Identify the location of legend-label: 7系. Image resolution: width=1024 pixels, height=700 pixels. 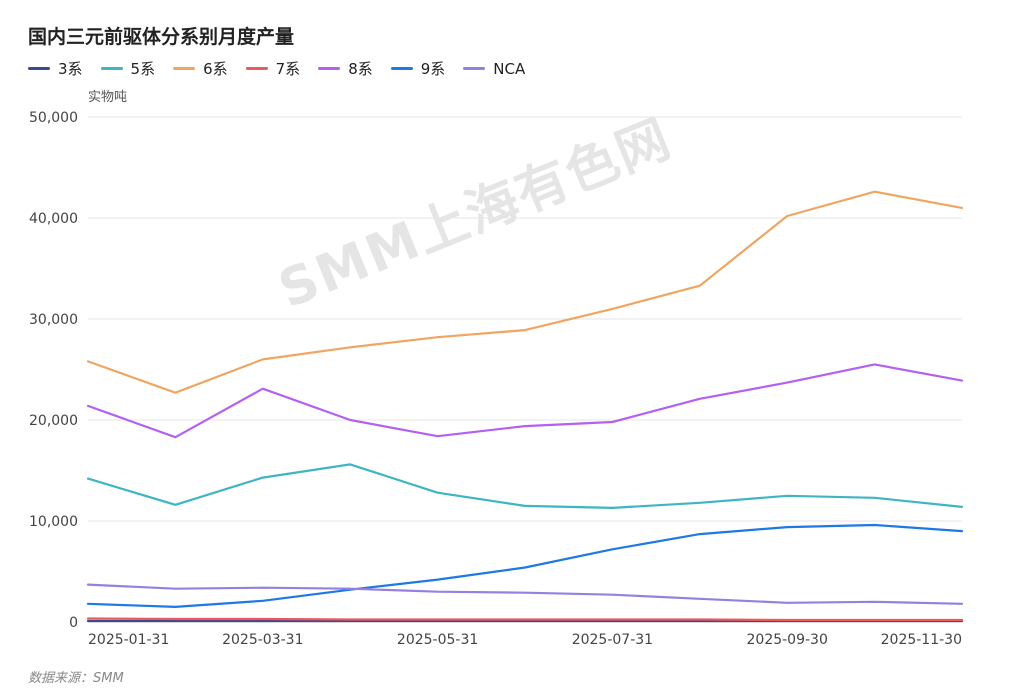
(288, 69).